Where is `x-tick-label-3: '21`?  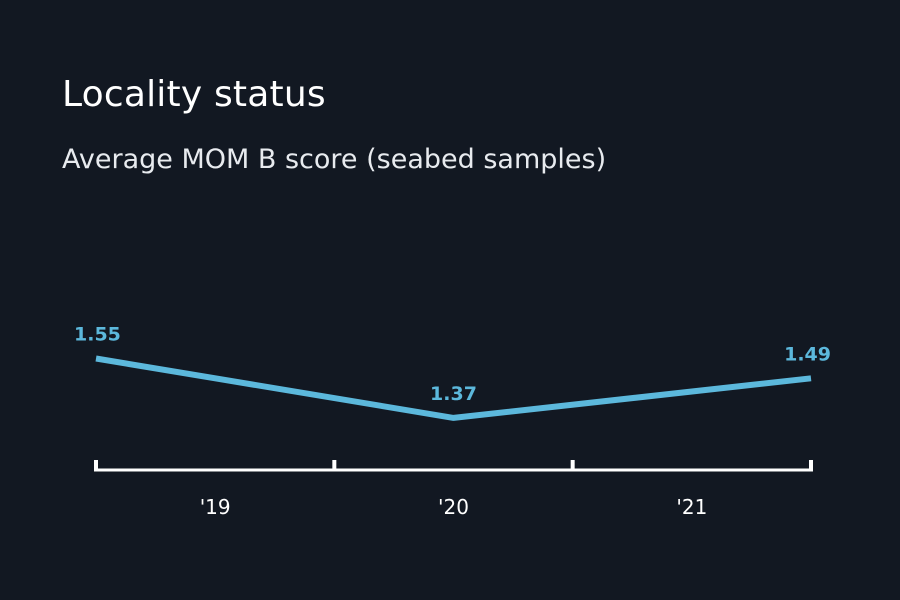 x-tick-label-3: '21 is located at coordinates (691, 507).